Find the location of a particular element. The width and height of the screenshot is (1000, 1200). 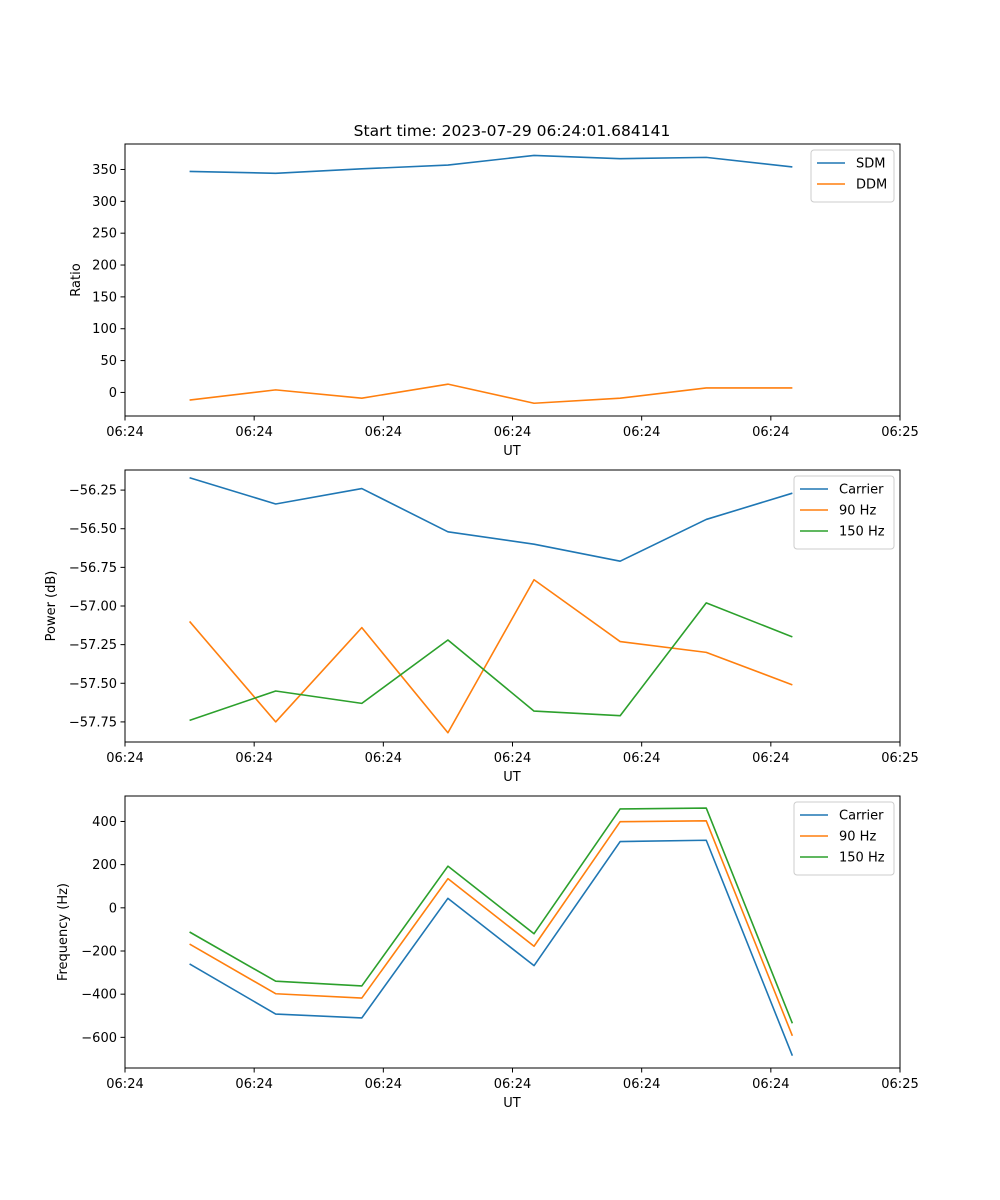

y-tick-label: −57.25 is located at coordinates (93, 645).